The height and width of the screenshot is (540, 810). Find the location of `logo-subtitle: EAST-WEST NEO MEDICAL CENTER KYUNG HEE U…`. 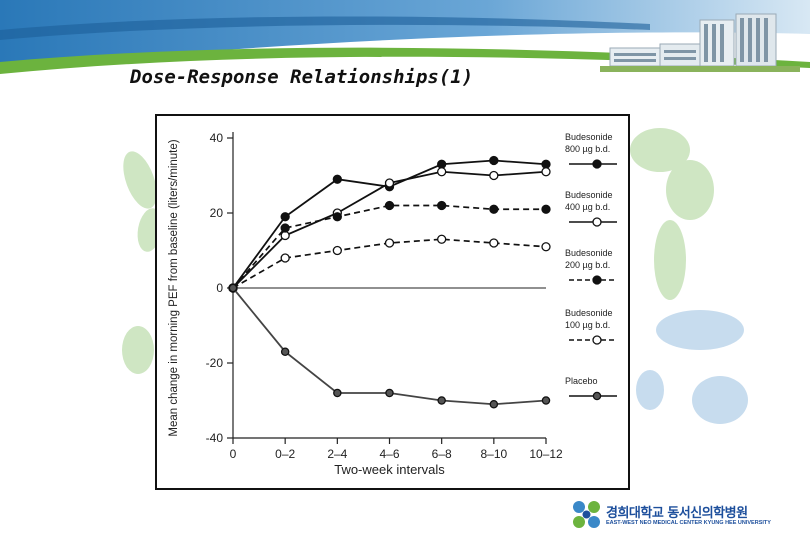

logo-subtitle: EAST-WEST NEO MEDICAL CENTER KYUNG HEE U… is located at coordinates (688, 523).